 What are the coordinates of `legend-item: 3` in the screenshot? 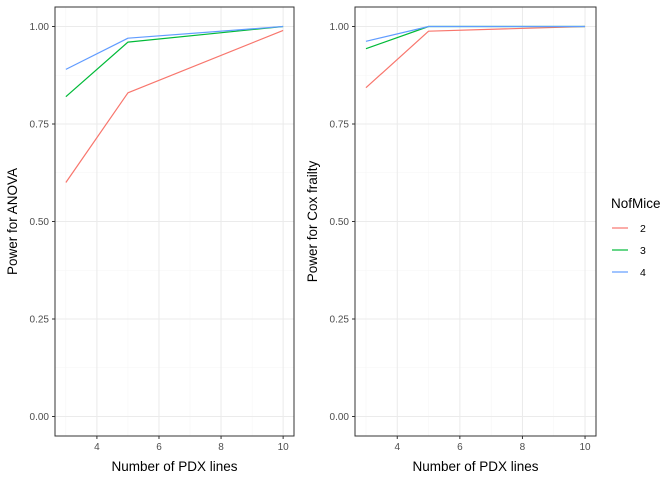 It's located at (629, 251).